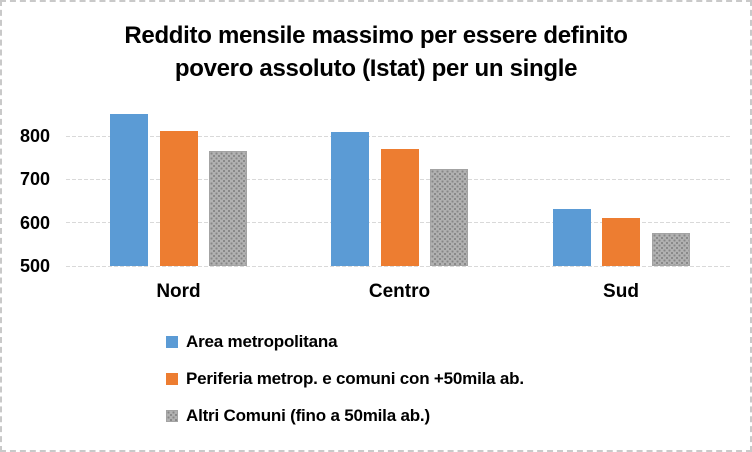 This screenshot has height=452, width=752. Describe the element at coordinates (399, 291) in the screenshot. I see `x-category-label-centro: Centro` at that location.